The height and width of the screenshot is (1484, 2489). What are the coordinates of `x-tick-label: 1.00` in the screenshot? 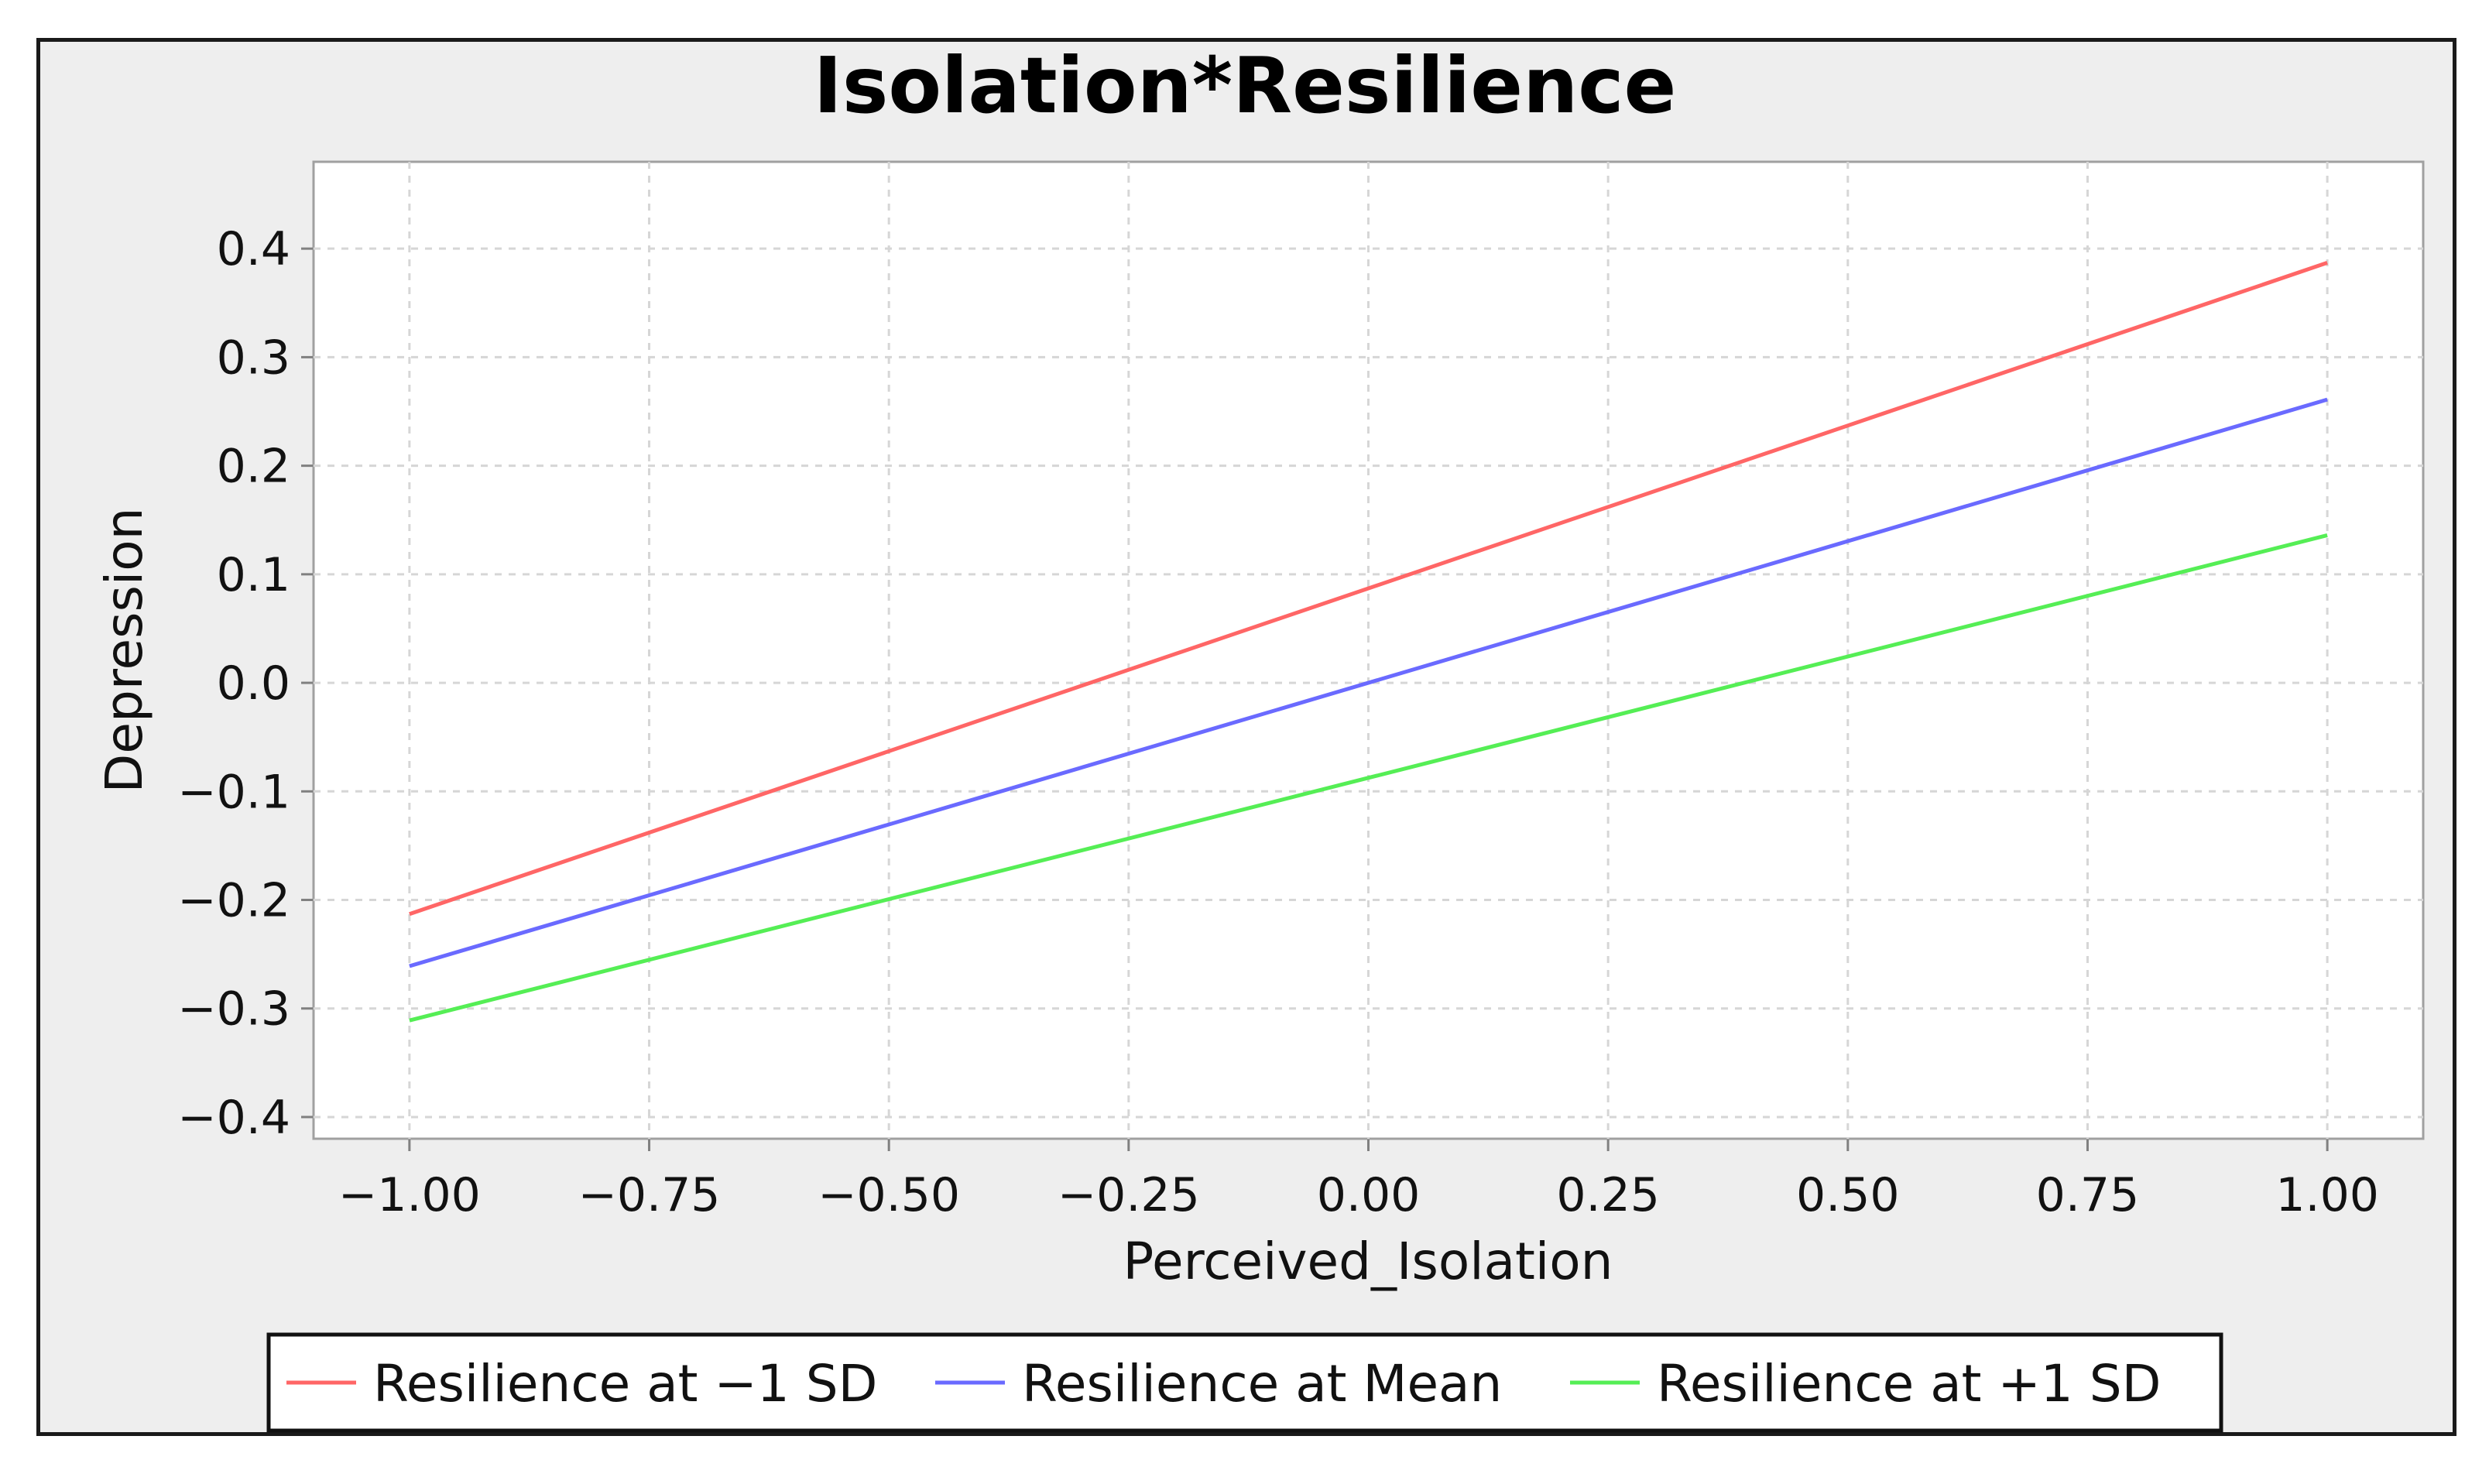 It's located at (2327, 1195).